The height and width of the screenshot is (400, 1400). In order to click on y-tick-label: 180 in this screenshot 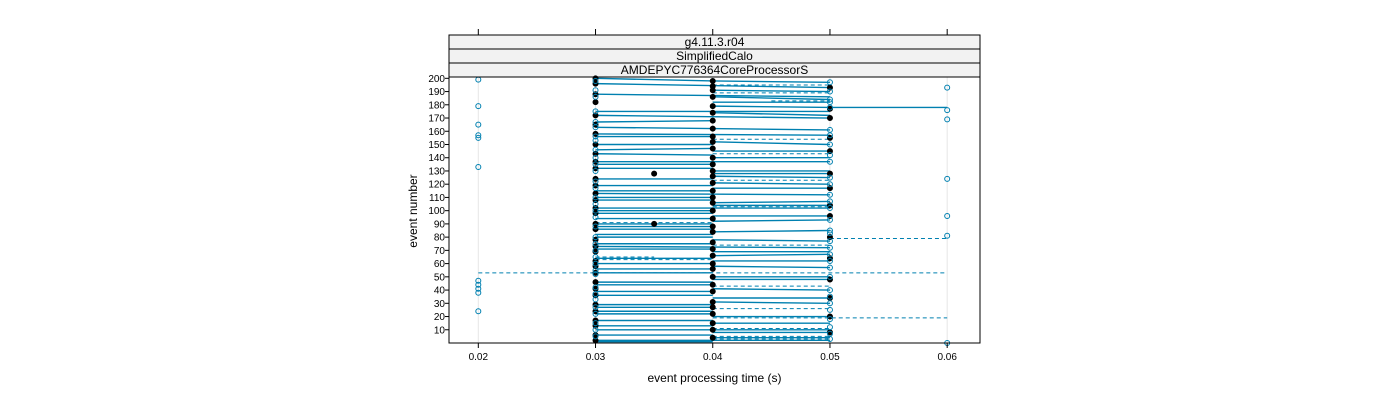, I will do `click(436, 105)`.